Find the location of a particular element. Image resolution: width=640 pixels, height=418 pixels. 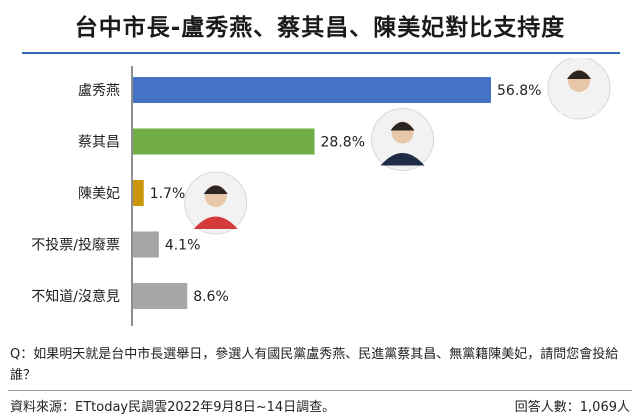

respondent-count: 回答人數：1,069人 is located at coordinates (572, 407).